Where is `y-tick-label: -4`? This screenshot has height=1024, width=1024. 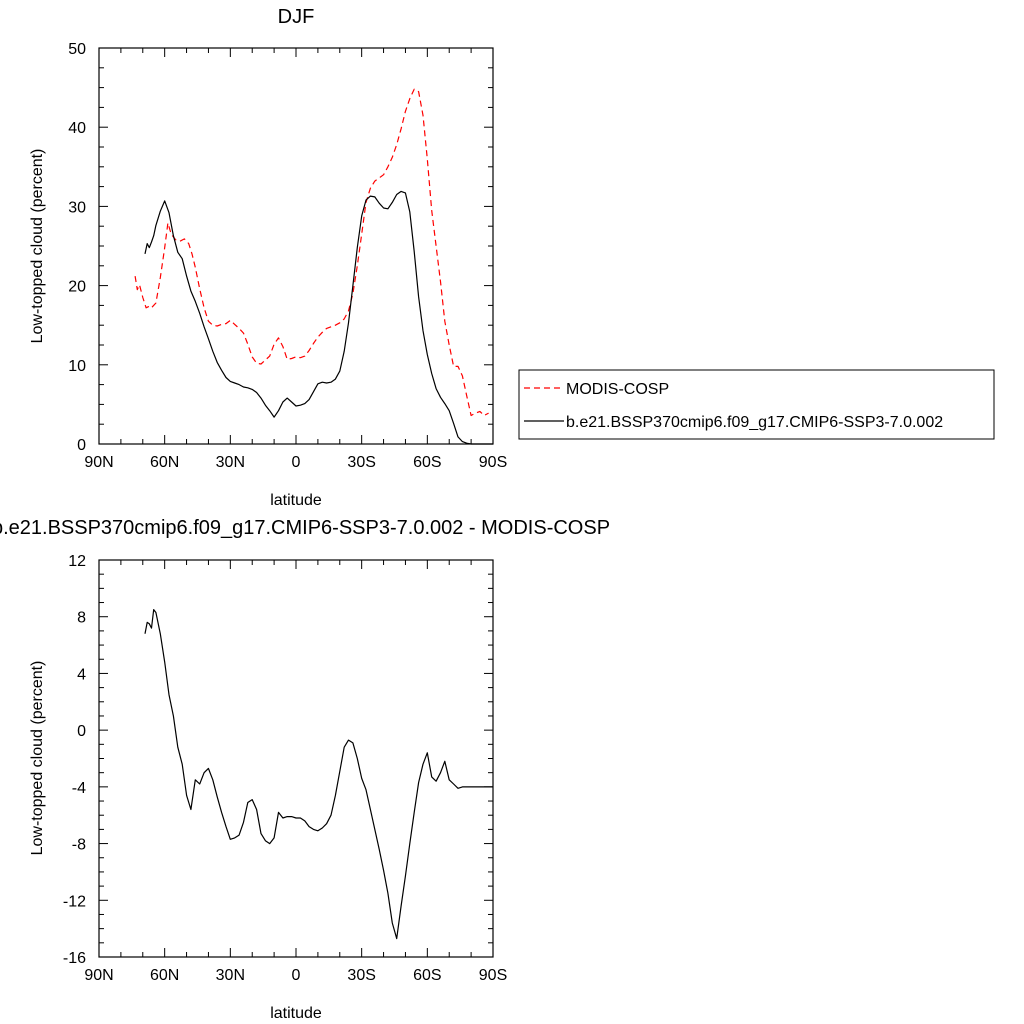 y-tick-label: -4 is located at coordinates (79, 788).